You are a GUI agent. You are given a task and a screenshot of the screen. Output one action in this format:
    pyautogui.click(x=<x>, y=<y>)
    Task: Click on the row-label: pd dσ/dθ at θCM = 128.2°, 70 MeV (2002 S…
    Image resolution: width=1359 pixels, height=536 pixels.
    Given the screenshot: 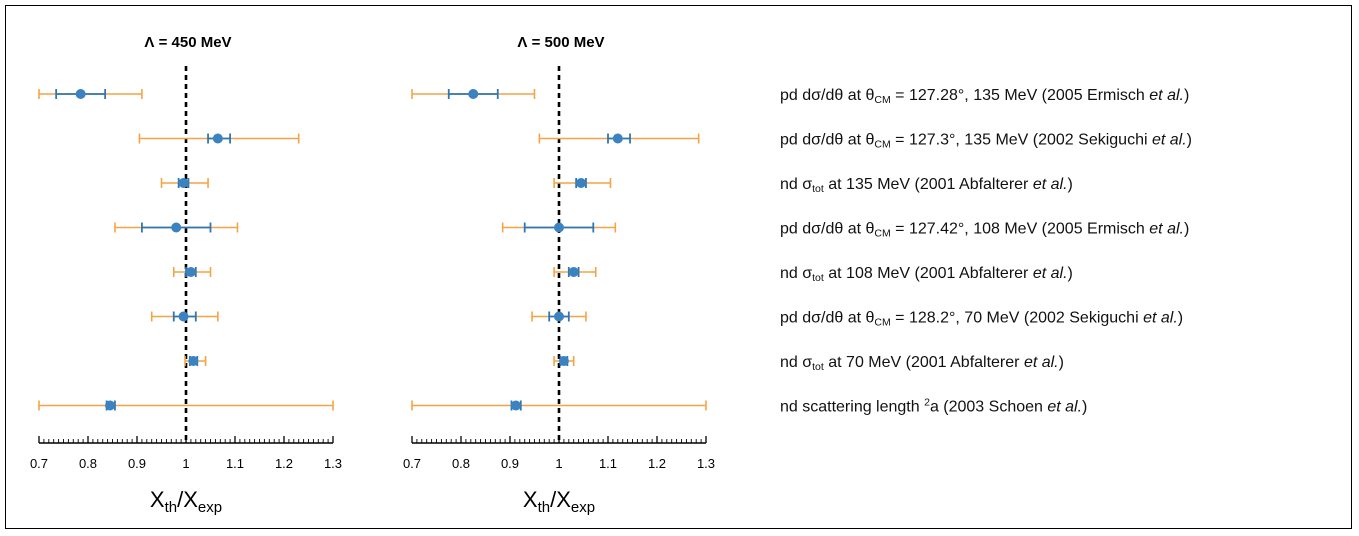 What is the action you would take?
    pyautogui.click(x=981, y=319)
    